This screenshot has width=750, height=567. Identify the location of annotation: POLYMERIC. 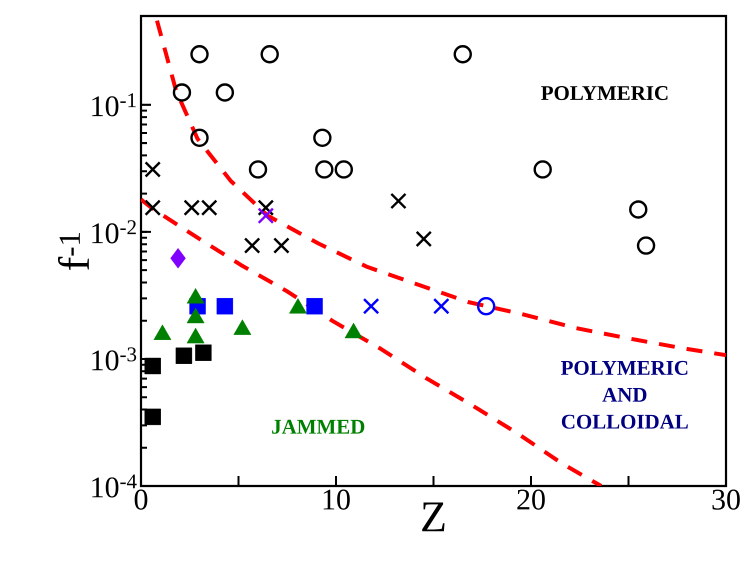
(604, 93).